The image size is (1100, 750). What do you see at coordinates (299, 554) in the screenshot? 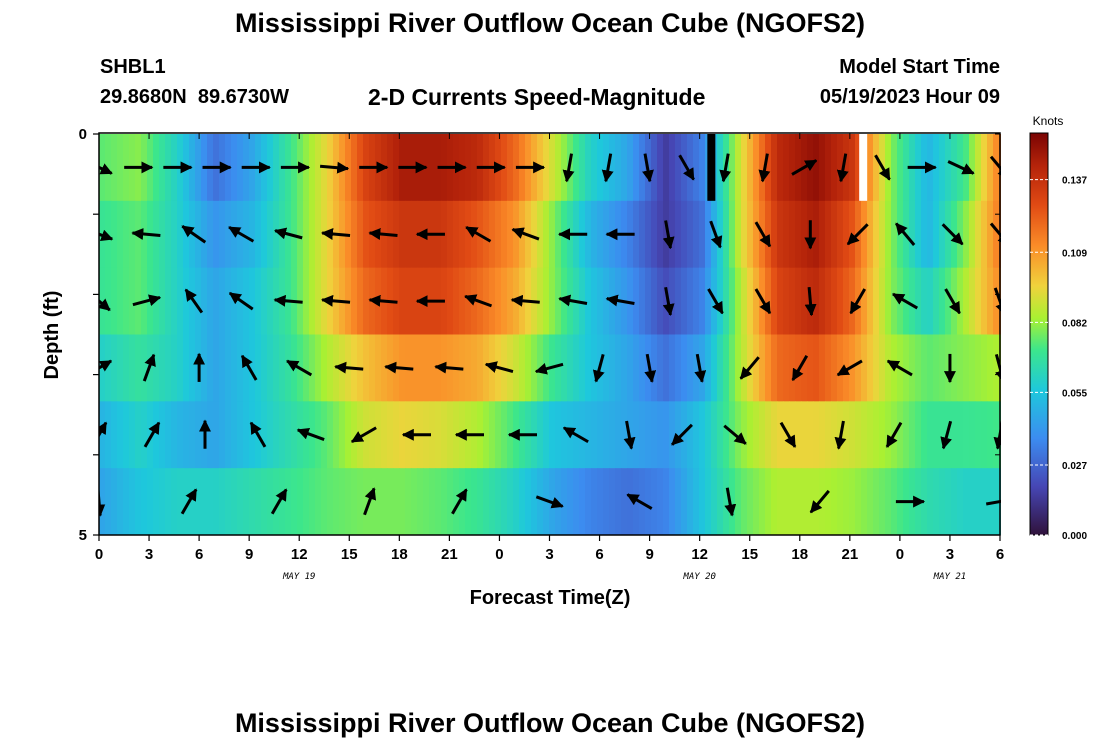
I see `x-tick-label: 12` at bounding box center [299, 554].